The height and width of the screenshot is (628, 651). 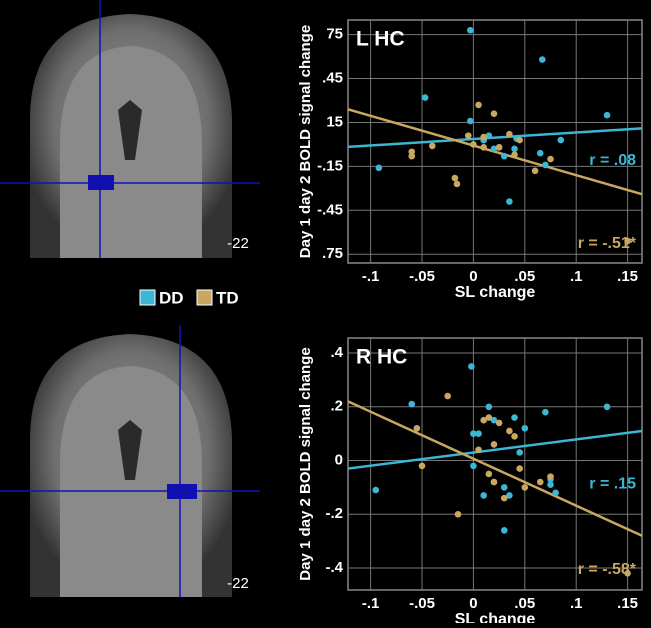 What do you see at coordinates (371, 276) in the screenshot?
I see `x-tick-label: -.1` at bounding box center [371, 276].